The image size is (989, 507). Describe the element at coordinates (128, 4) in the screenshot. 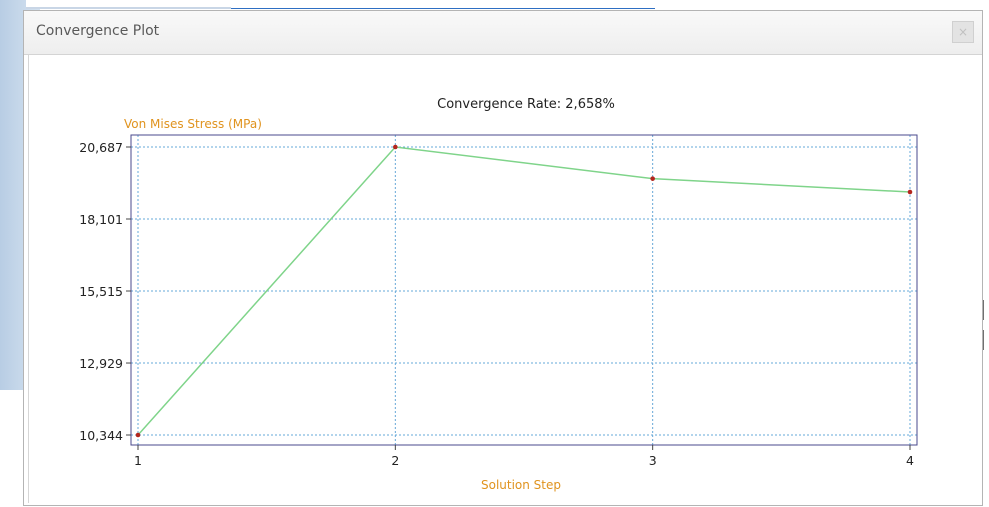

I see `background-app-tab` at that location.